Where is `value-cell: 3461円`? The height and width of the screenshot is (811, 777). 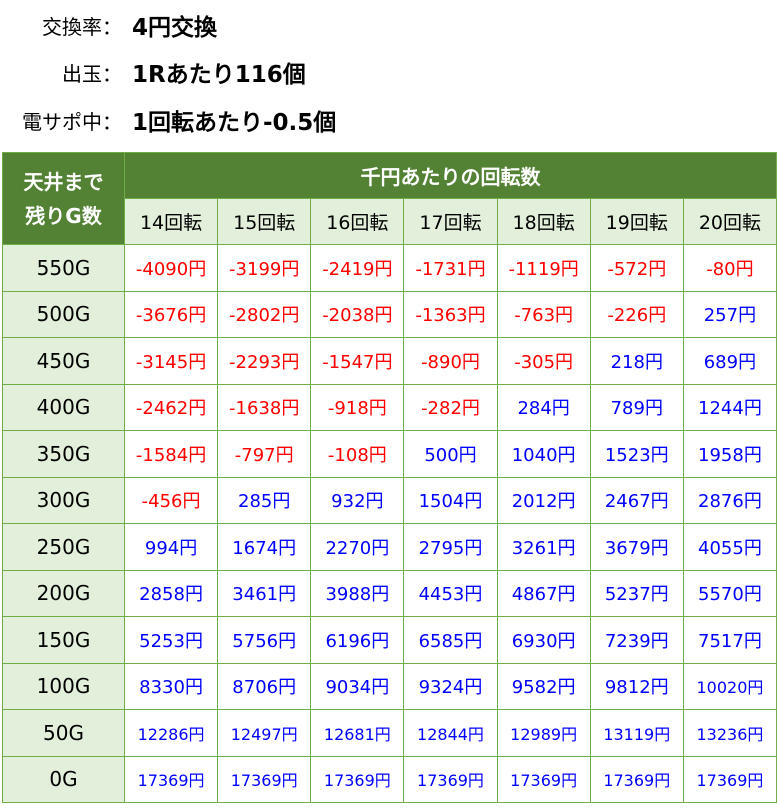 value-cell: 3461円 is located at coordinates (264, 593).